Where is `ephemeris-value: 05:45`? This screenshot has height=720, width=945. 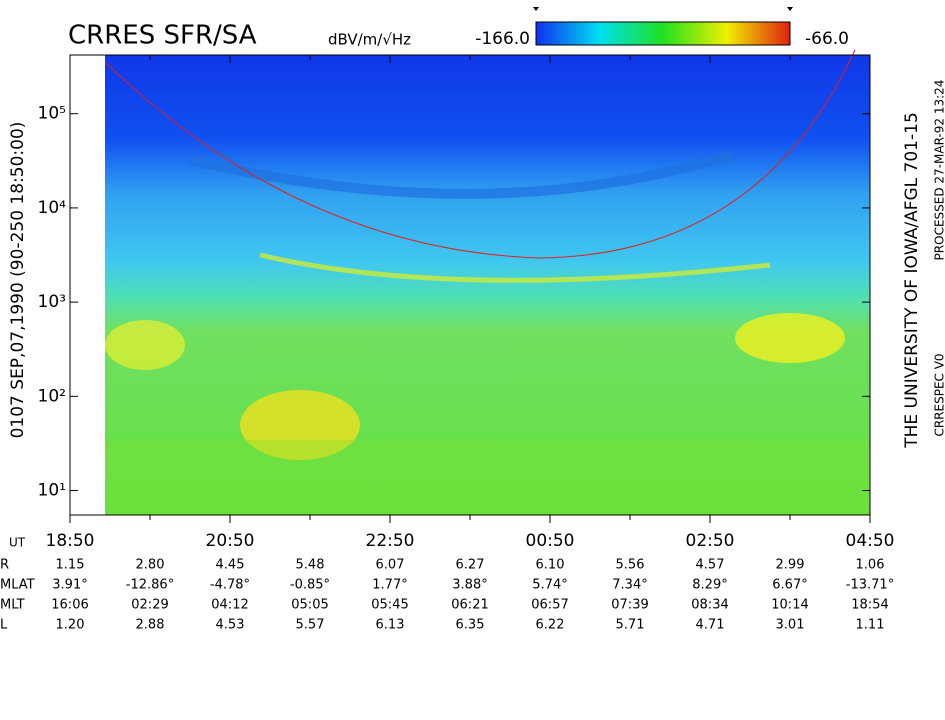 ephemeris-value: 05:45 is located at coordinates (389, 605).